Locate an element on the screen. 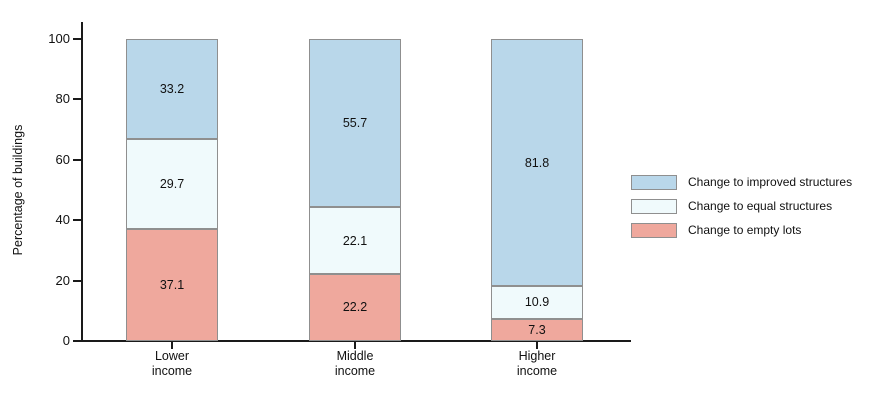  legend-item: Change to equal structures is located at coordinates (731, 206).